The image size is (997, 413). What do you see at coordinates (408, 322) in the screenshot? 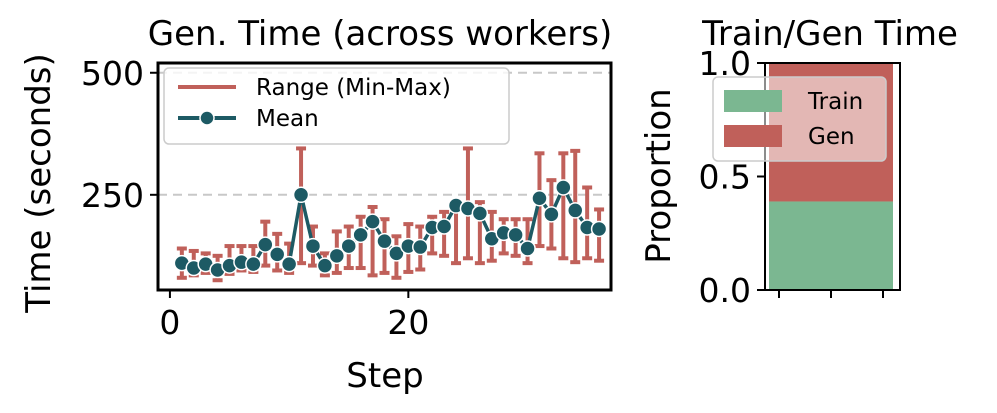
I see `x-tick-label: 20` at bounding box center [408, 322].